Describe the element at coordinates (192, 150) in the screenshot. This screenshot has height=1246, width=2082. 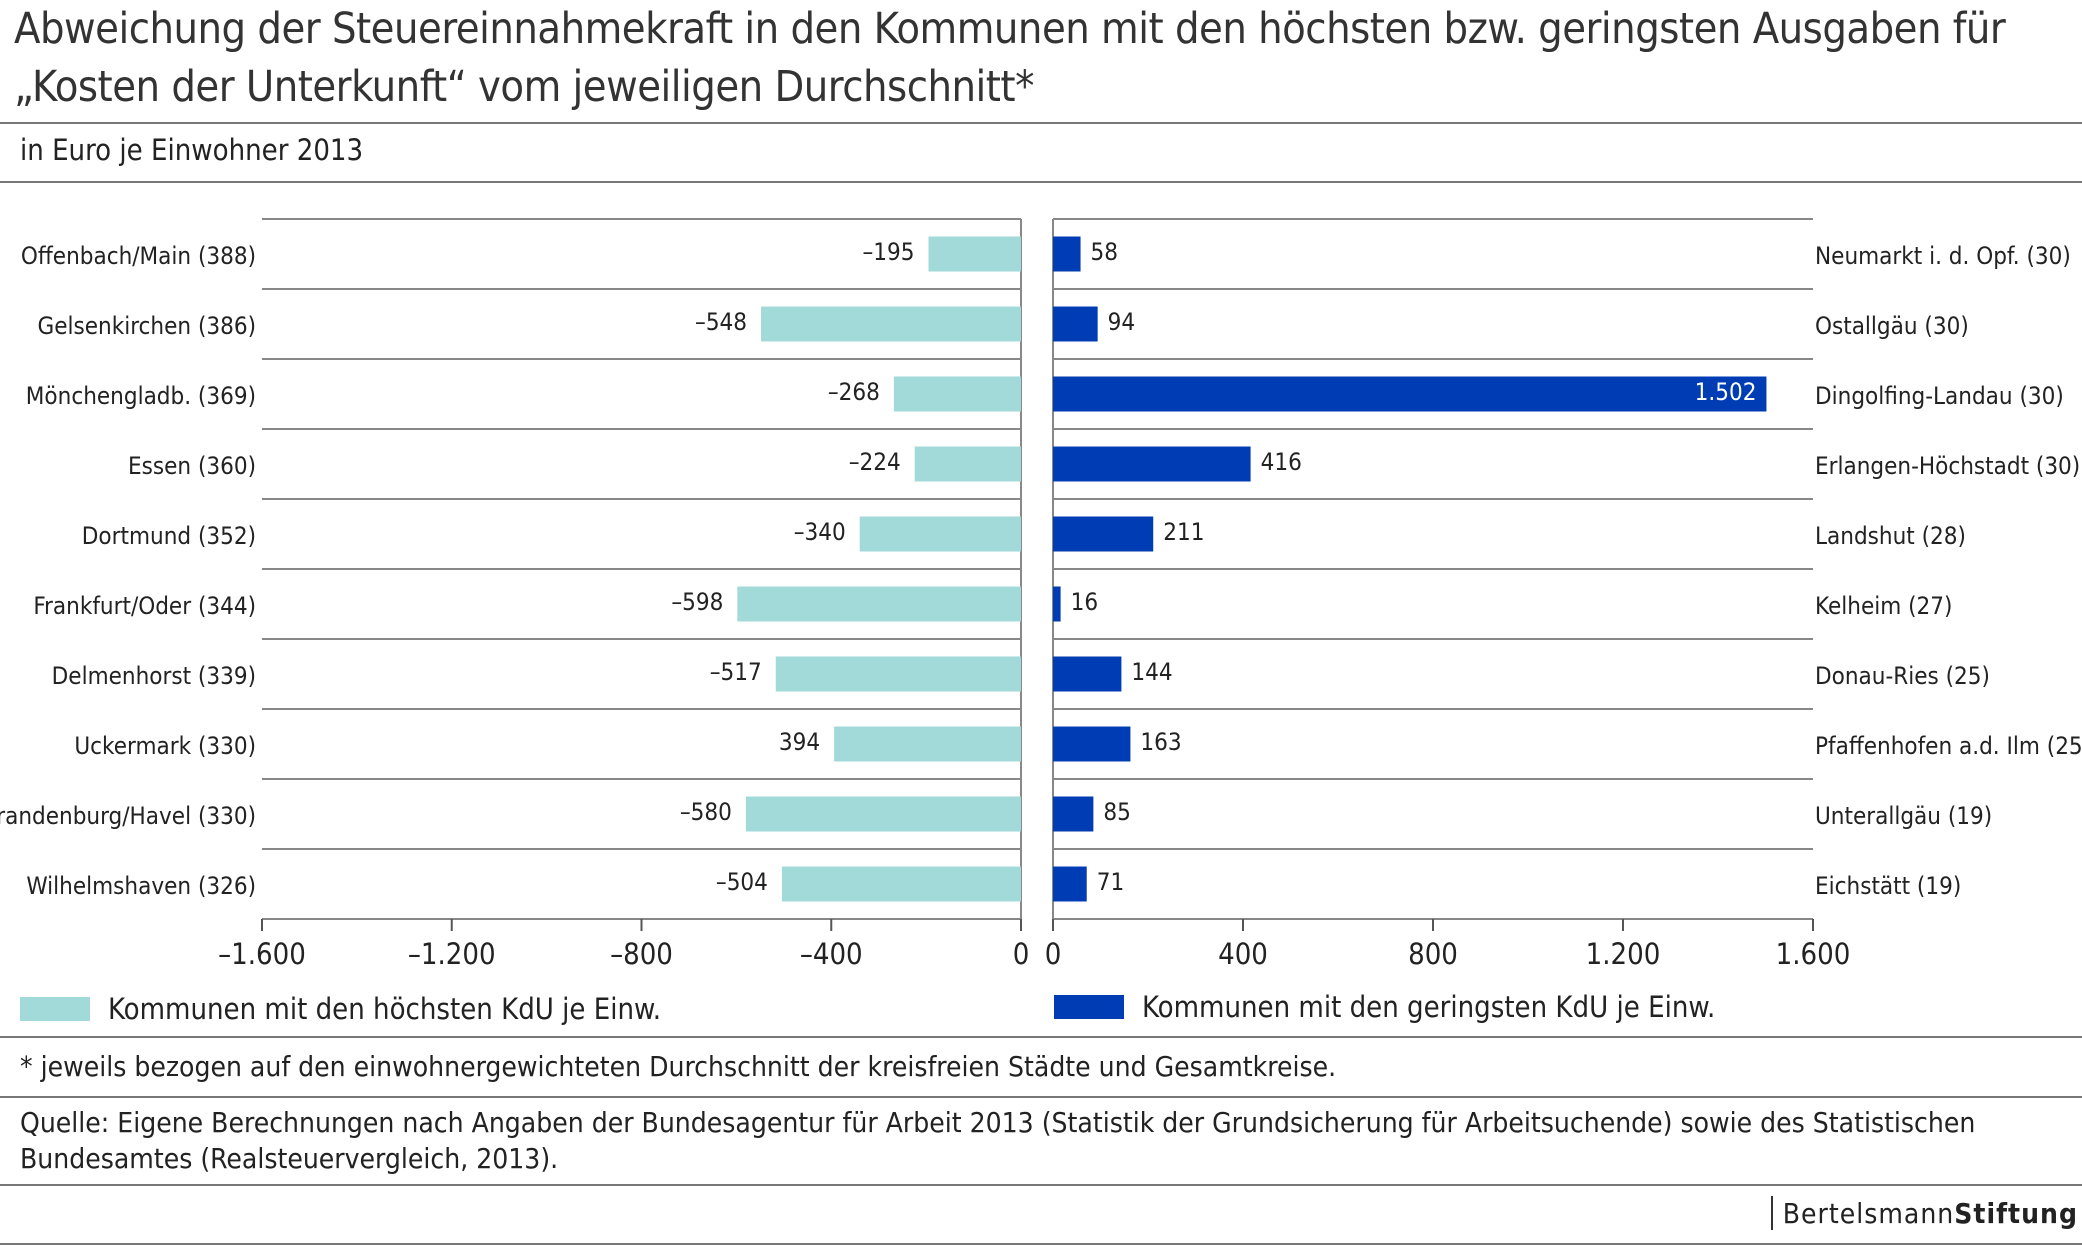
I see `chart-subtitle: in Euro je Einwohner 2013` at that location.